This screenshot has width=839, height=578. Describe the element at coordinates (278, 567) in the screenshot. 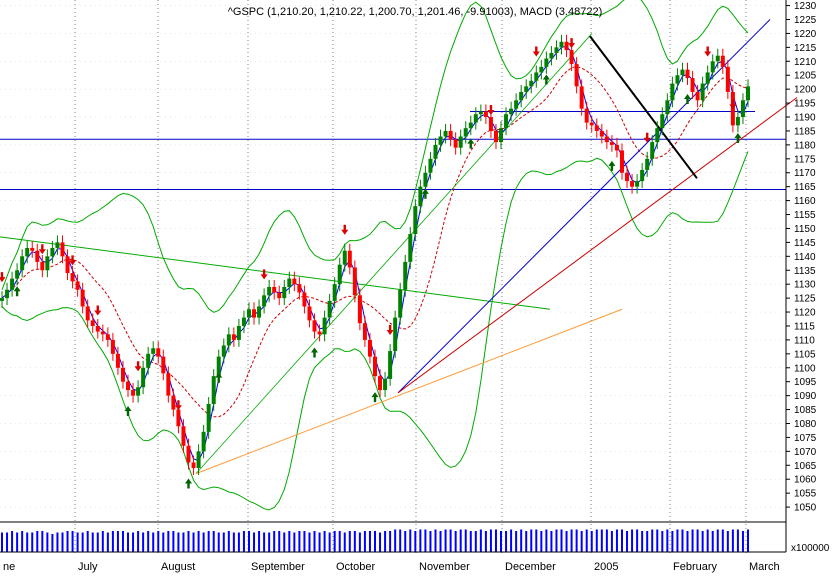

I see `x-month-label: September` at that location.